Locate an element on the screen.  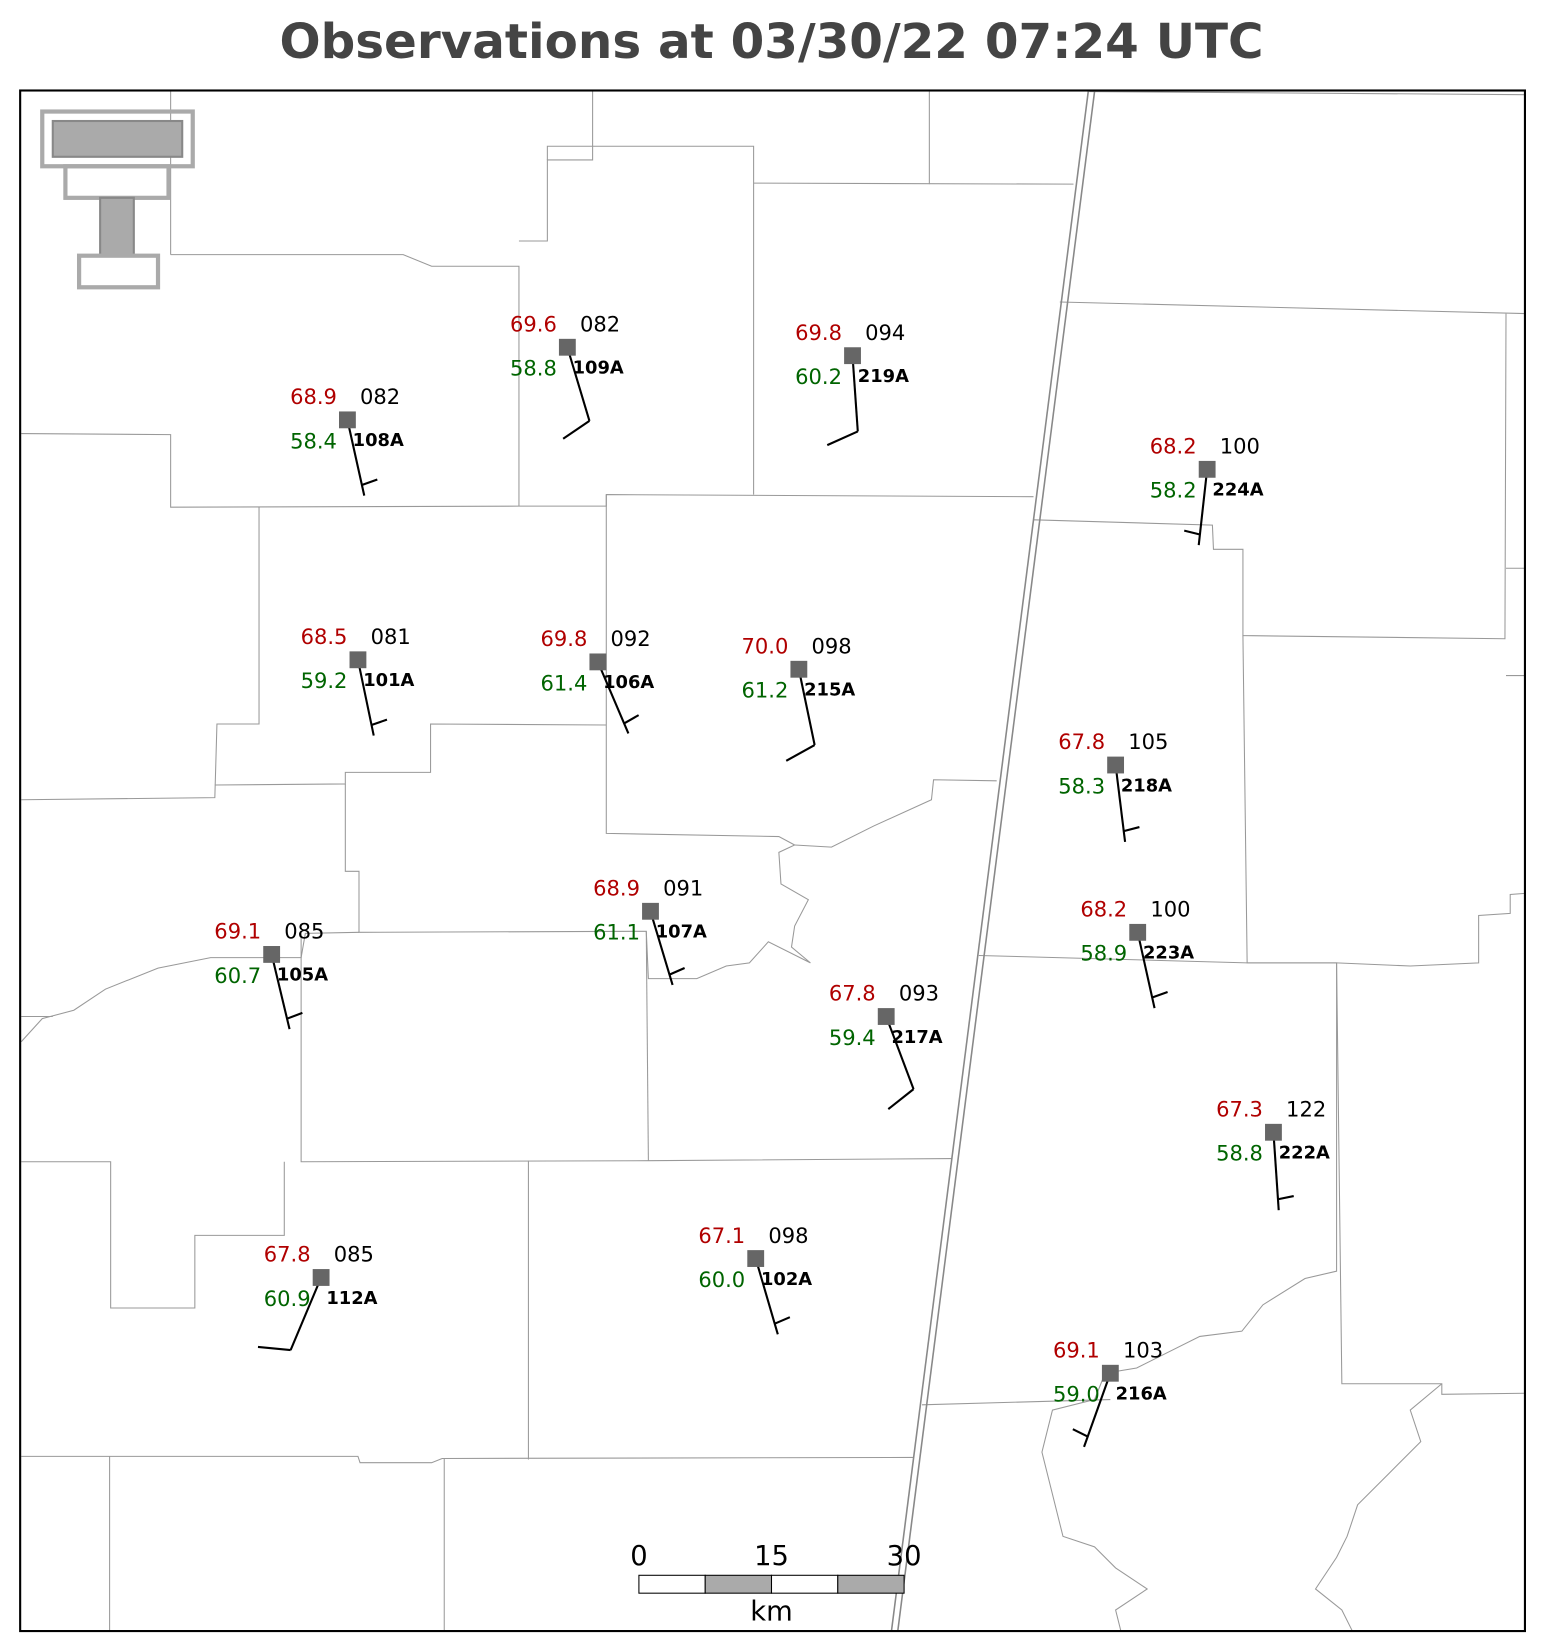
station-id: 108A is located at coordinates (378, 440).